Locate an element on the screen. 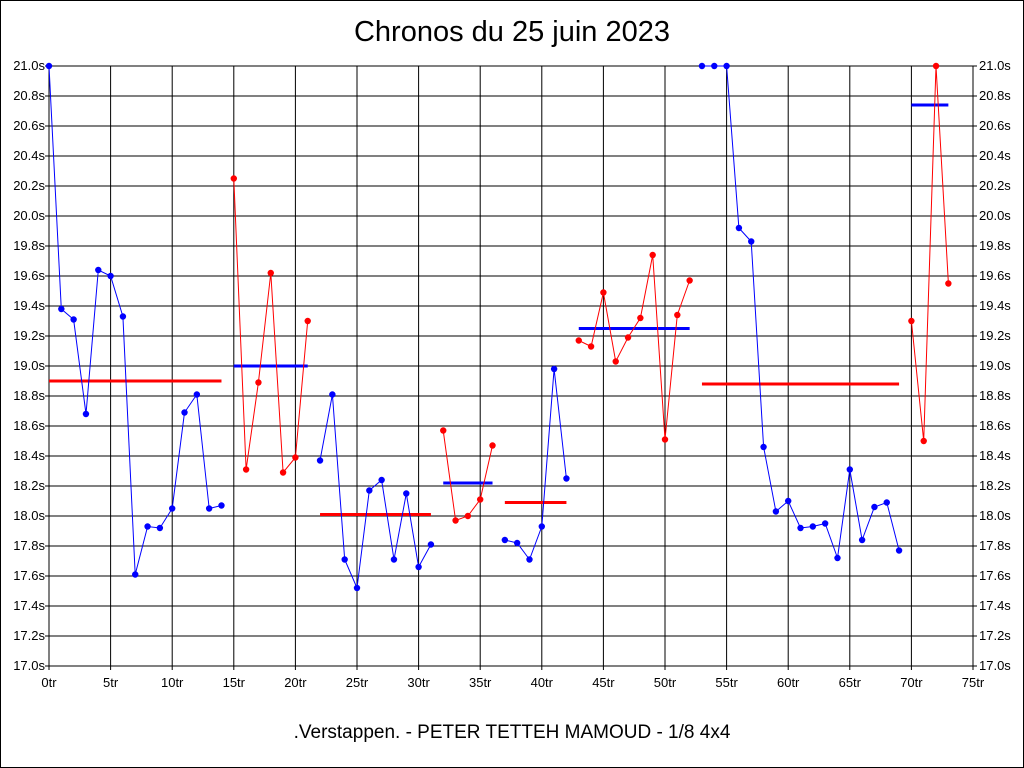 The image size is (1024, 768). x-tick-label: 35tr is located at coordinates (480, 682).